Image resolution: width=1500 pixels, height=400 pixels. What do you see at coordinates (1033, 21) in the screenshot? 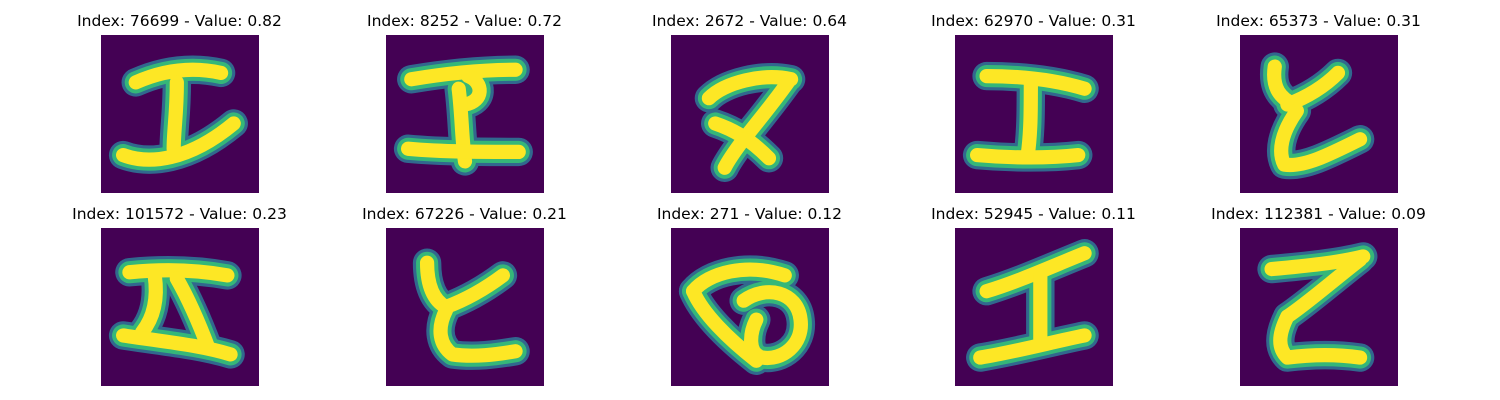
I see `cell-title: Index: 62970 - Value: 0.31` at bounding box center [1033, 21].